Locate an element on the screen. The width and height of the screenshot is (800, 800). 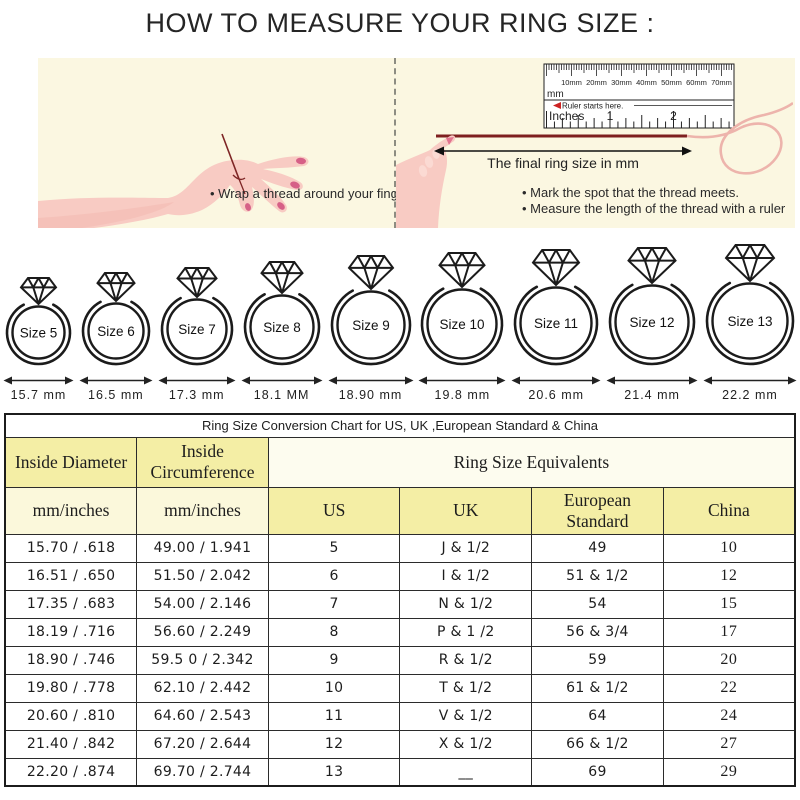
arrow-head-right-icon is located at coordinates (687, 151).